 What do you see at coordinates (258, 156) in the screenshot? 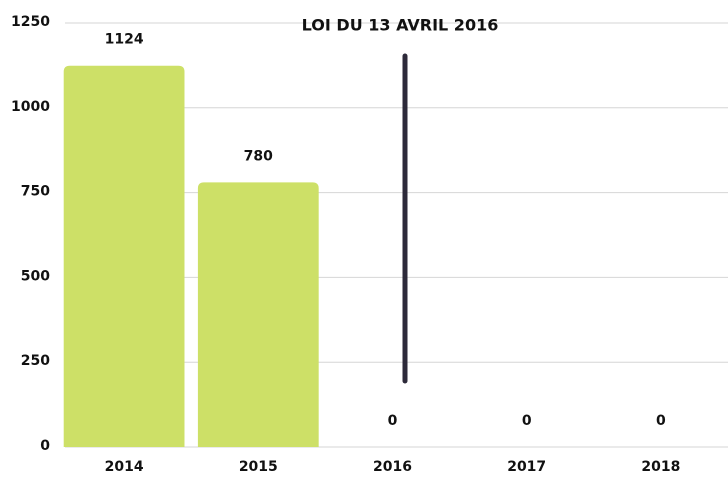
I see `data-label: 780` at bounding box center [258, 156].